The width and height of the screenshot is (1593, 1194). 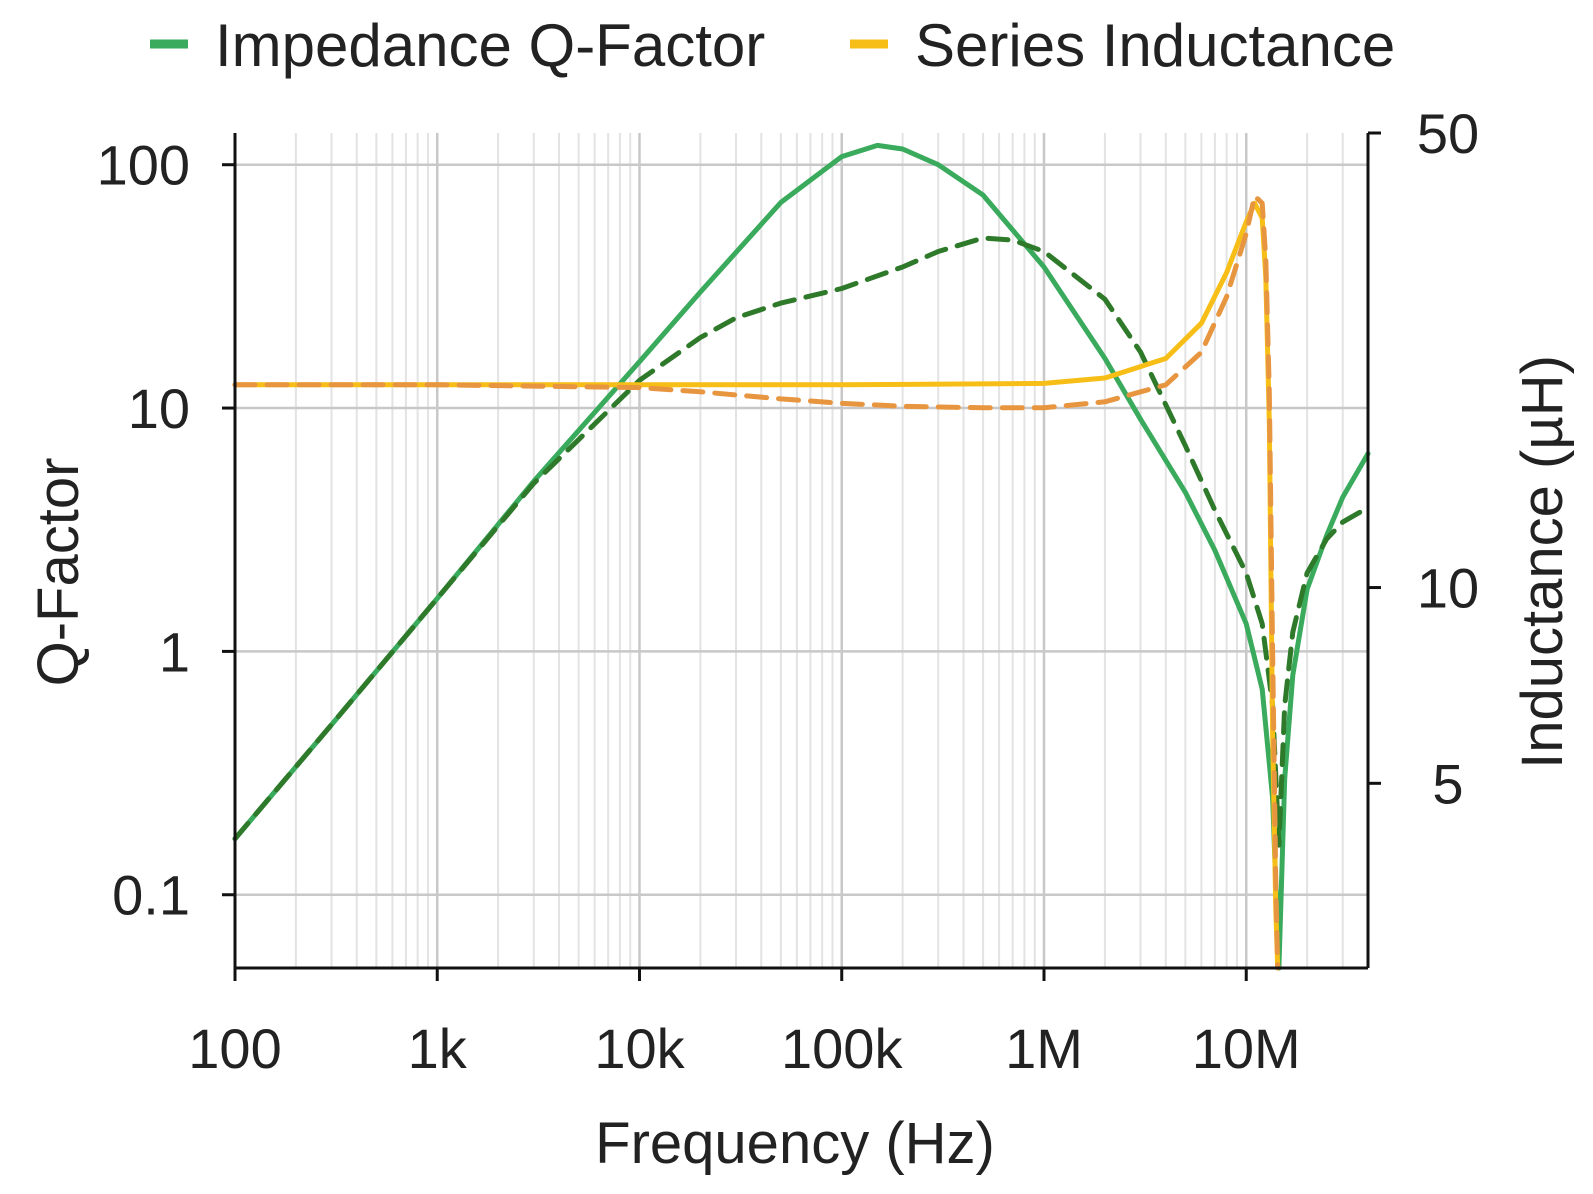 I want to click on x-tick-label: 100k, so click(x=842, y=1048).